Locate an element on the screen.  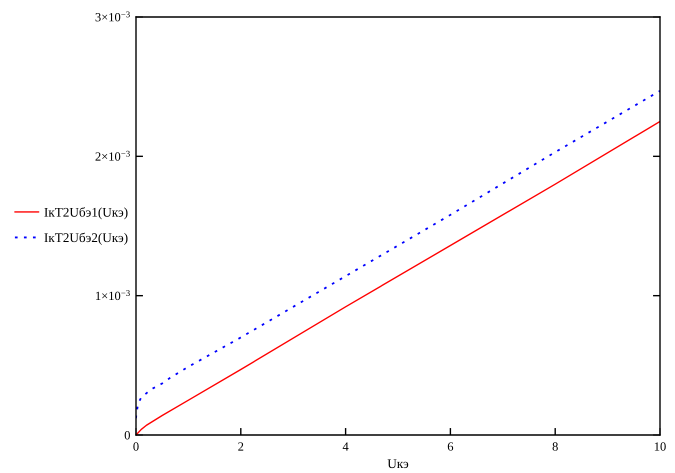
x-tick-label: 8 is located at coordinates (555, 446).